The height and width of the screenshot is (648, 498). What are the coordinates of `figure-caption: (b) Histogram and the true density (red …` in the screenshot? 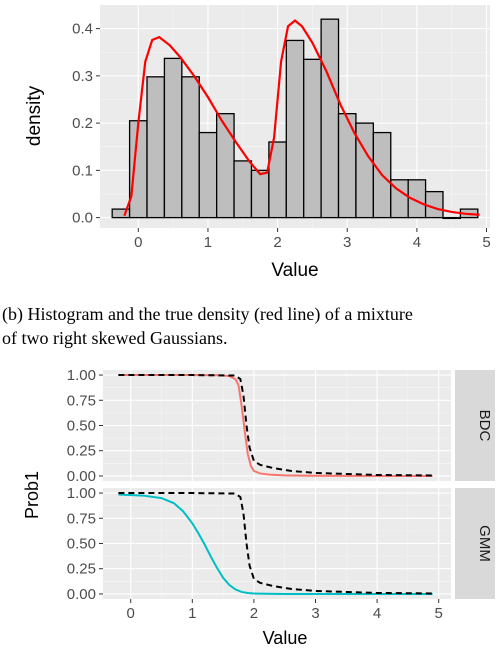 It's located at (249, 326).